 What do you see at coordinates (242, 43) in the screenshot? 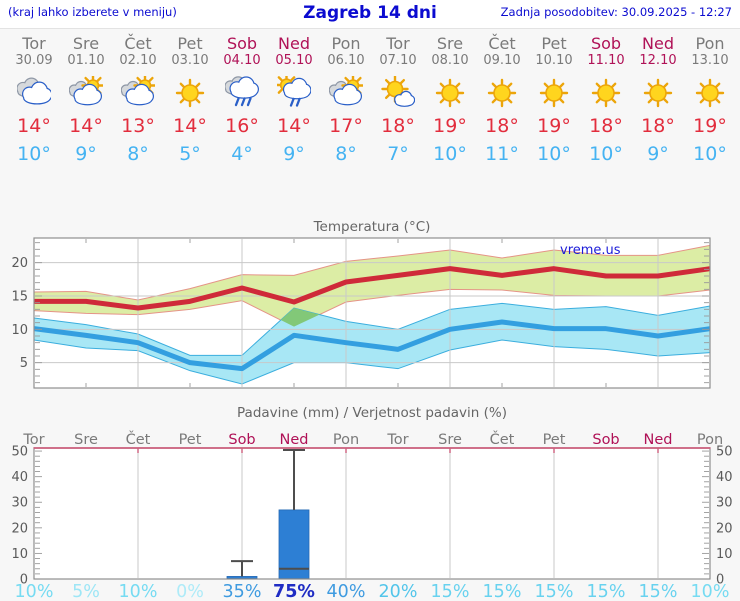
I see `day-name-label: Sob` at bounding box center [242, 43].